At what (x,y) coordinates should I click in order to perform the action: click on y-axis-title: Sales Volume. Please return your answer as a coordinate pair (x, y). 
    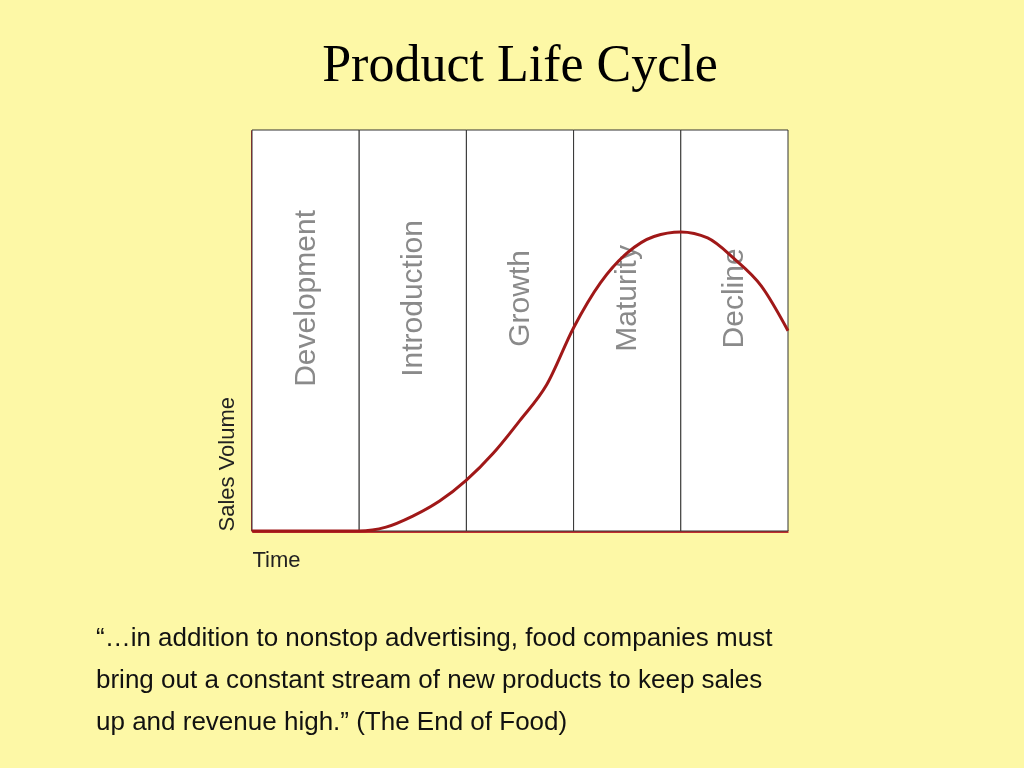
    Looking at the image, I should click on (226, 464).